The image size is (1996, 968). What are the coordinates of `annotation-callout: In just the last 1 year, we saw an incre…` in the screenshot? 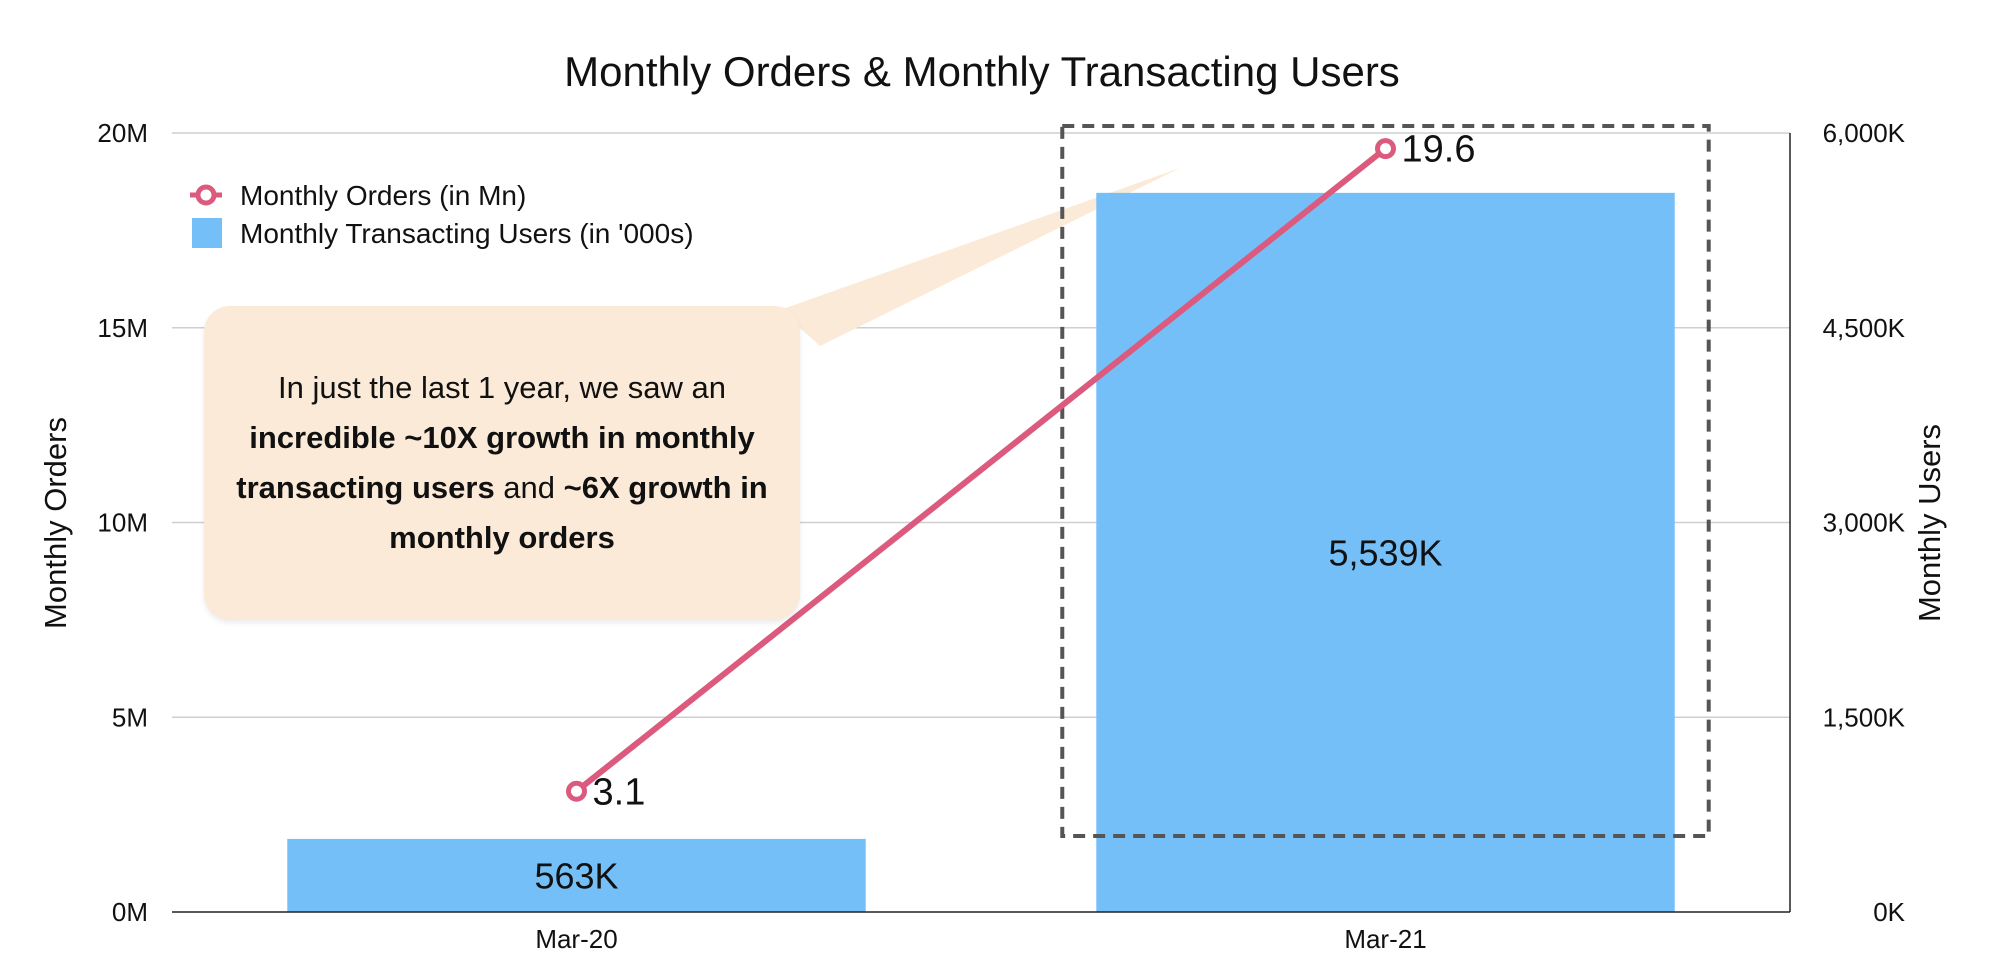 It's located at (502, 463).